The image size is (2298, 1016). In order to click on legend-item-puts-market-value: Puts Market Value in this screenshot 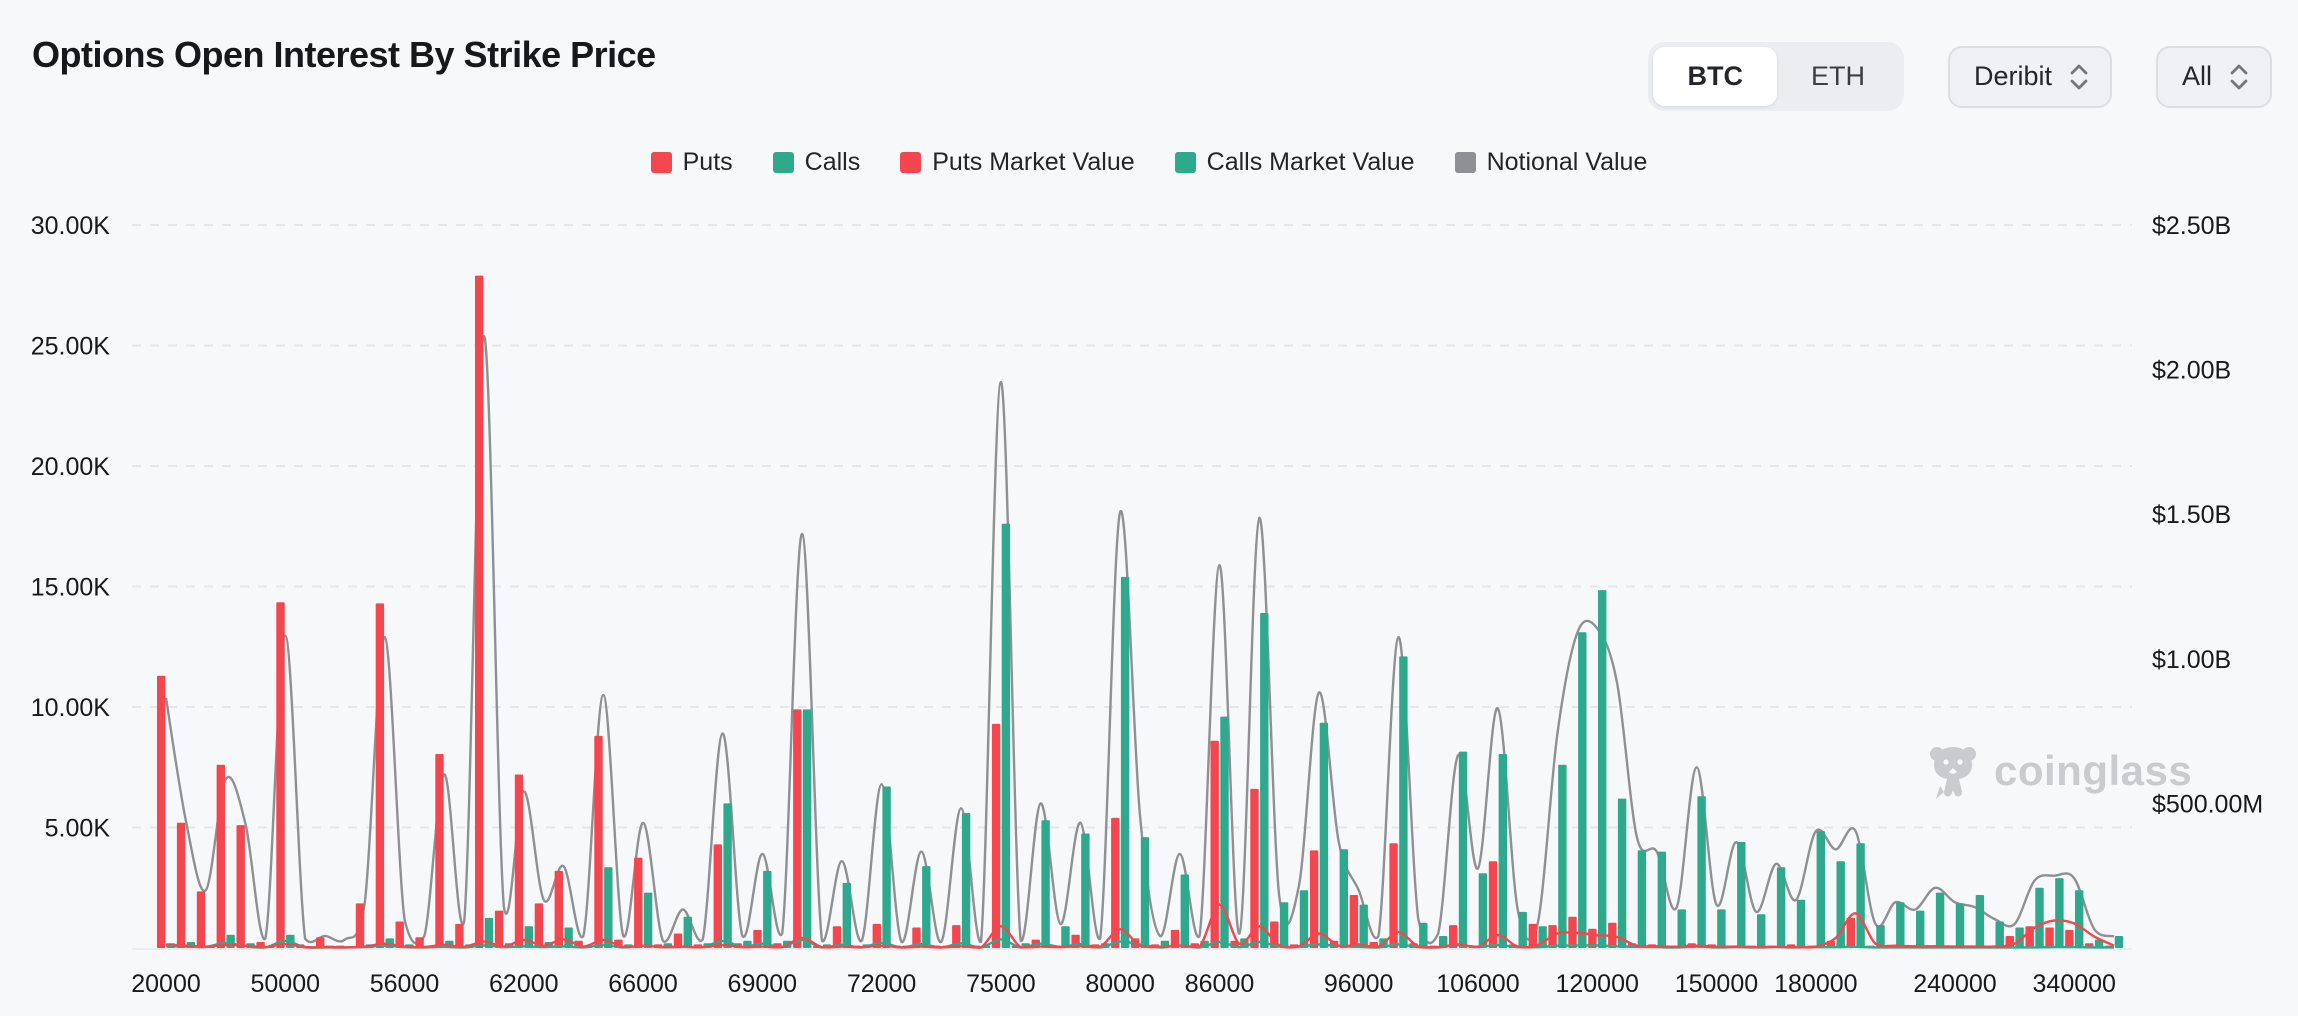, I will do `click(1017, 162)`.